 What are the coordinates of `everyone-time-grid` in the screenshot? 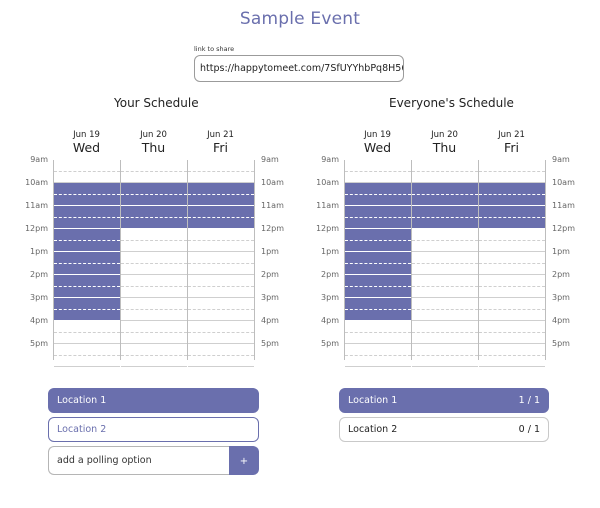 It's located at (445, 263).